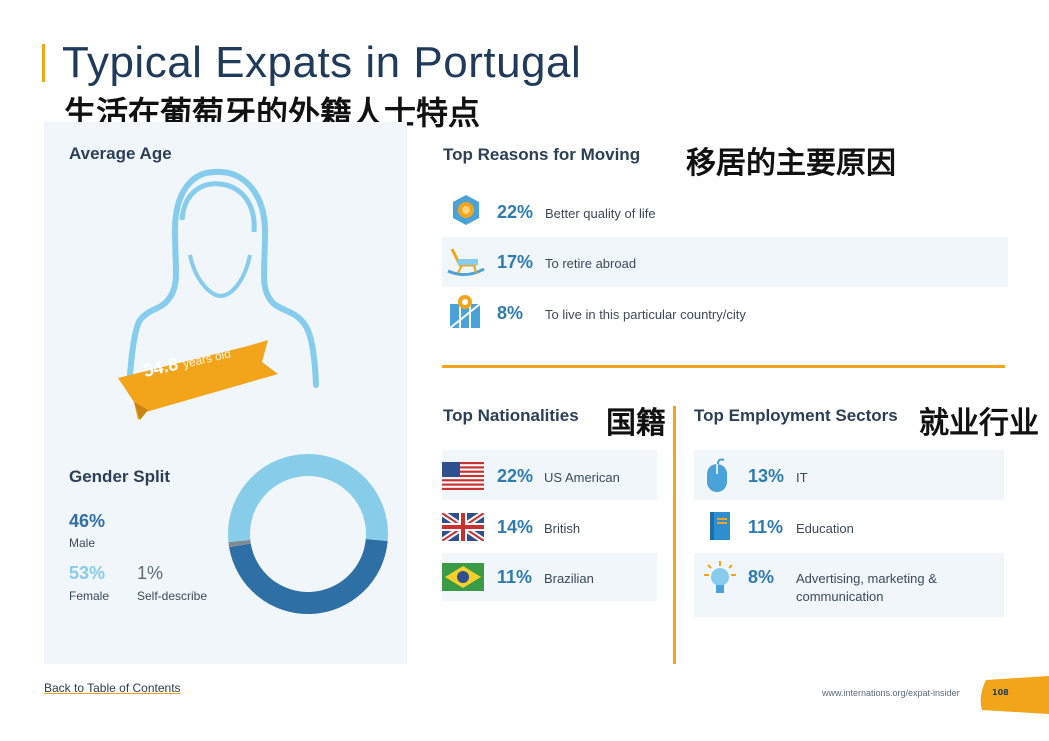 This screenshot has height=741, width=1049. I want to click on sector-percent: 13%, so click(766, 476).